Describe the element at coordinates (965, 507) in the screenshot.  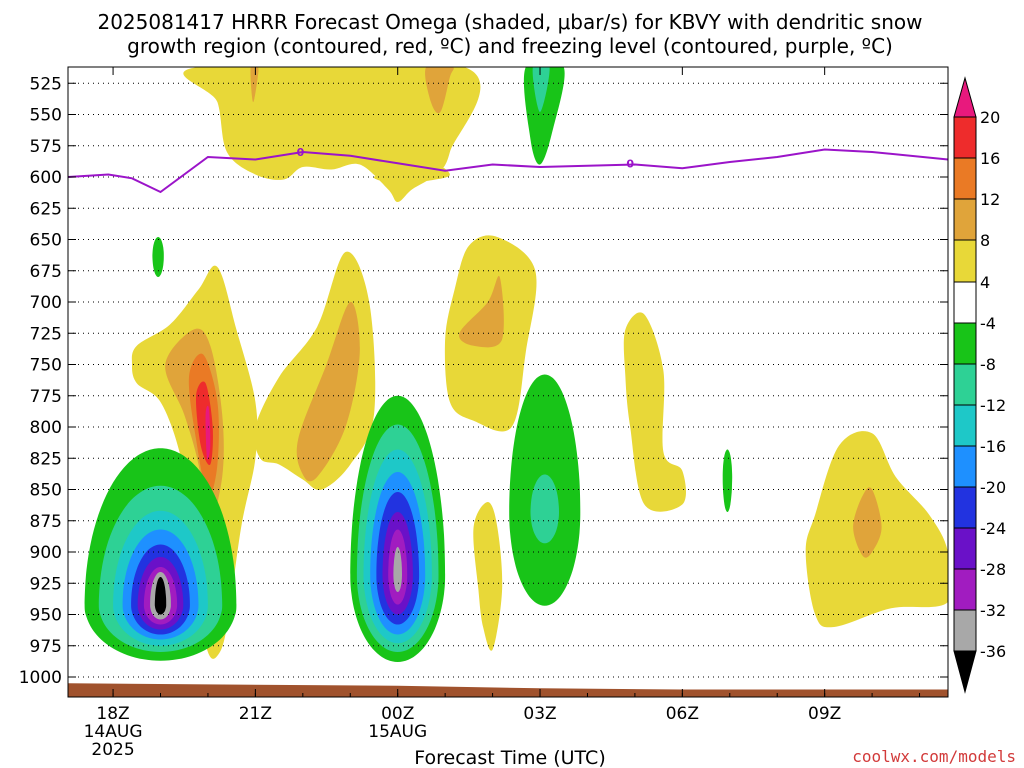
I see `colorbar-swatch-m24_m20` at that location.